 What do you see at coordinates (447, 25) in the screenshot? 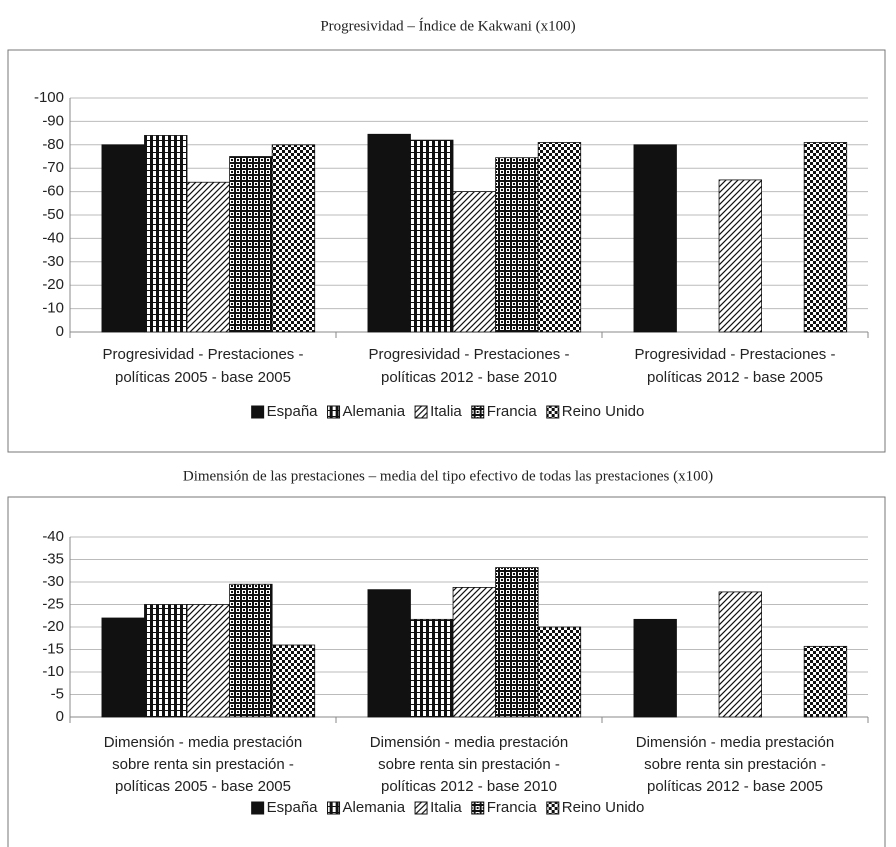
I see `chart-title: Progresividad – Índice de Kakwani (x100)` at bounding box center [447, 25].